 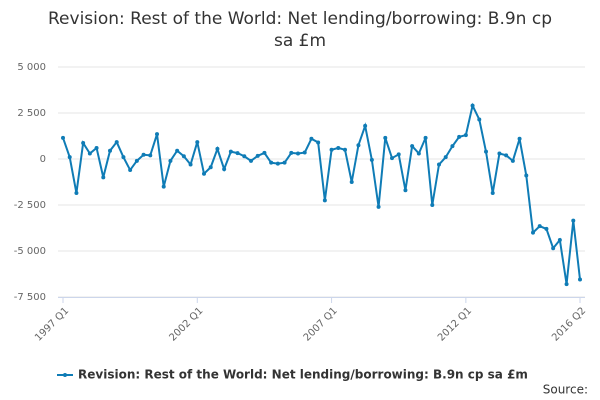 What do you see at coordinates (52, 324) in the screenshot?
I see `x-tick-label: 1997 Q1` at bounding box center [52, 324].